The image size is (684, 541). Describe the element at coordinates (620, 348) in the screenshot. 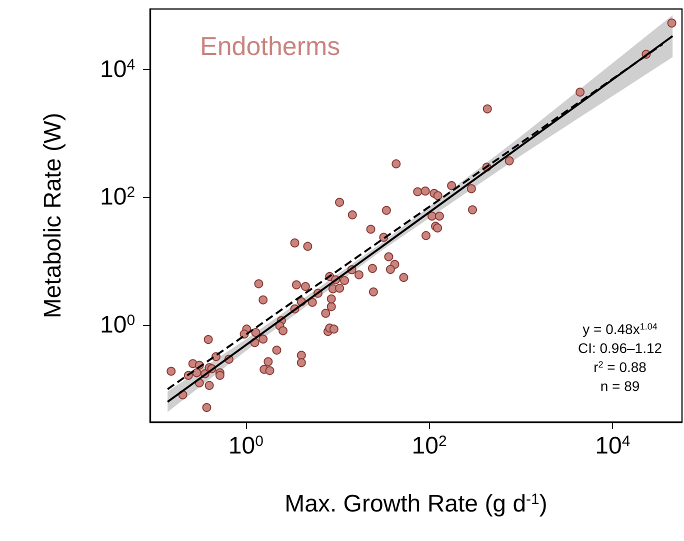

I see `annotation: CI: 0.96–1.12` at that location.